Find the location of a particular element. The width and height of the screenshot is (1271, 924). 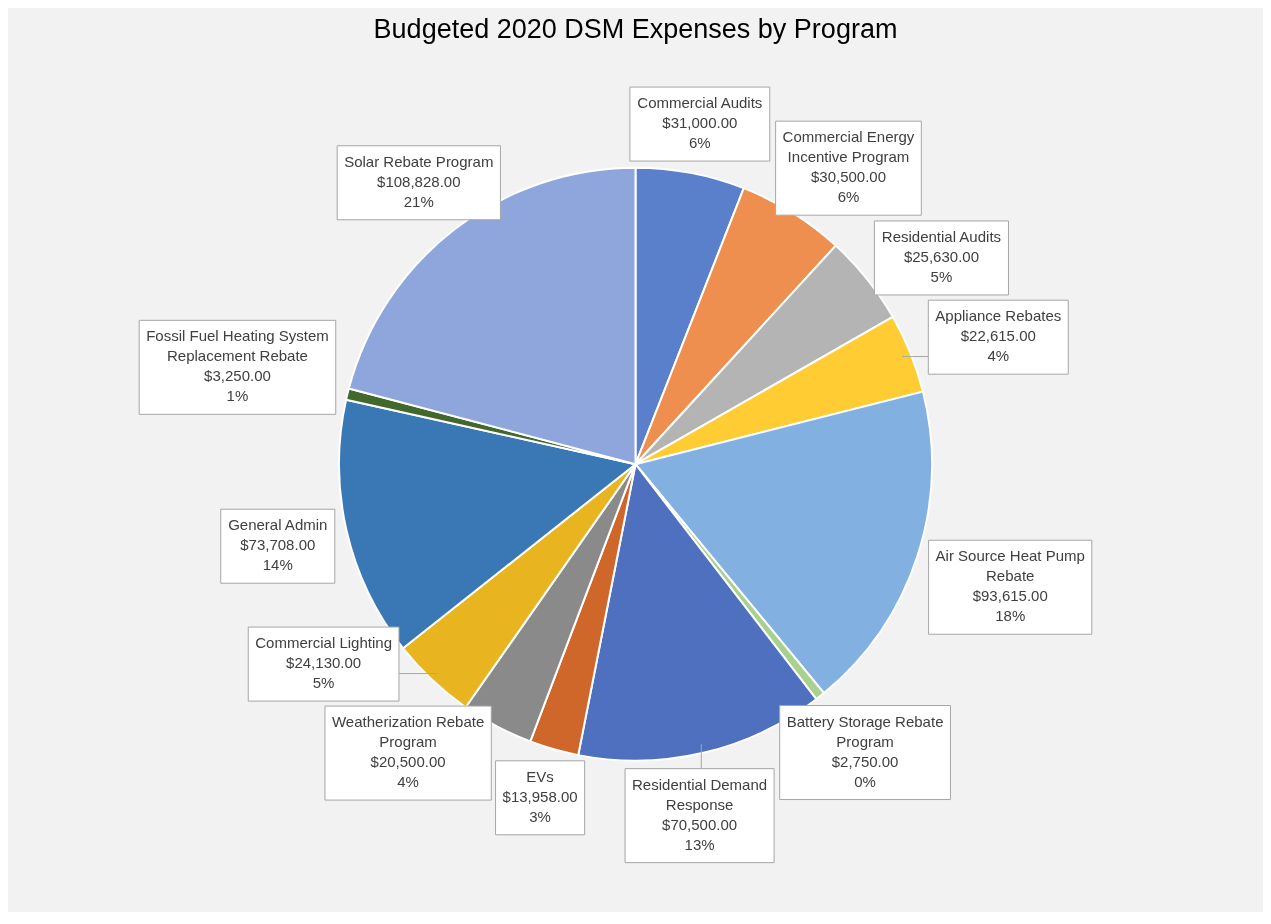

data-label: $20,500.00 4% is located at coordinates (408, 772).